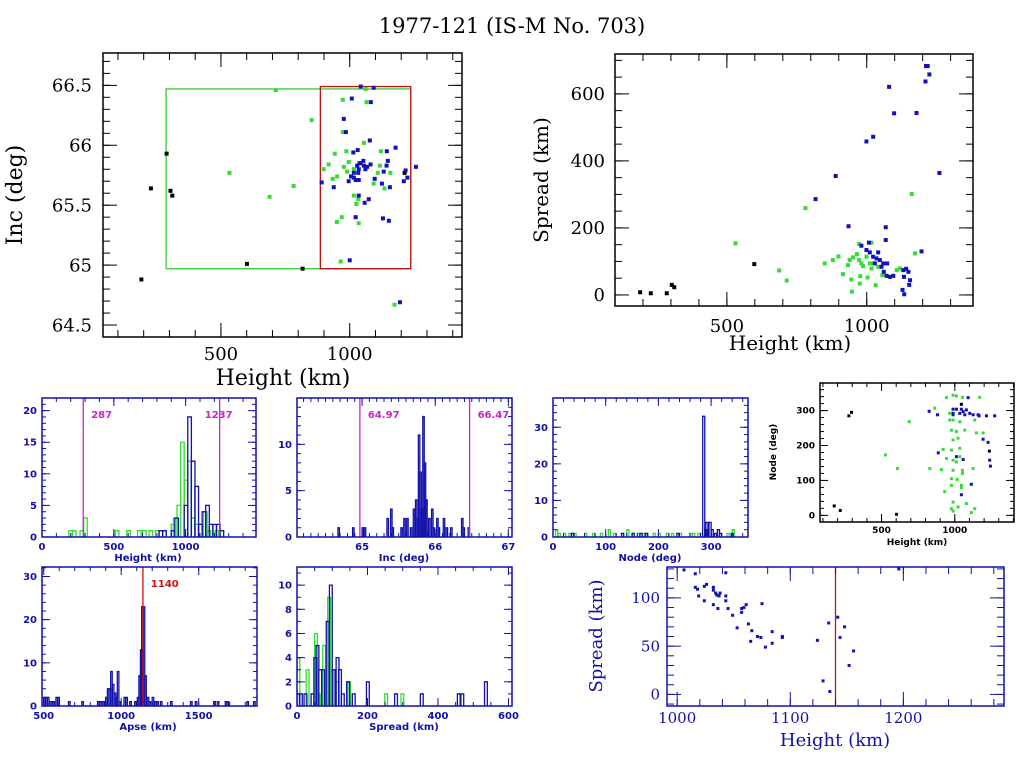 Image resolution: width=1024 pixels, height=768 pixels. I want to click on x-axis-label: Node (deg), so click(650, 558).